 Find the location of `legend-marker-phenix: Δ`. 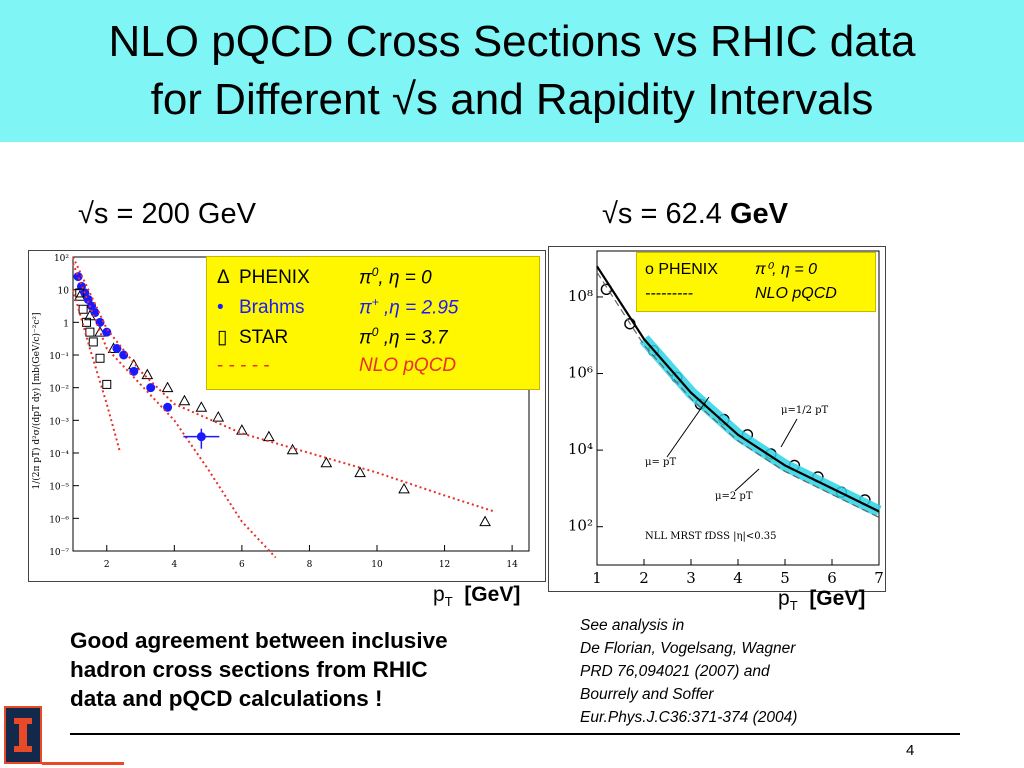

legend-marker-phenix: Δ is located at coordinates (223, 278).